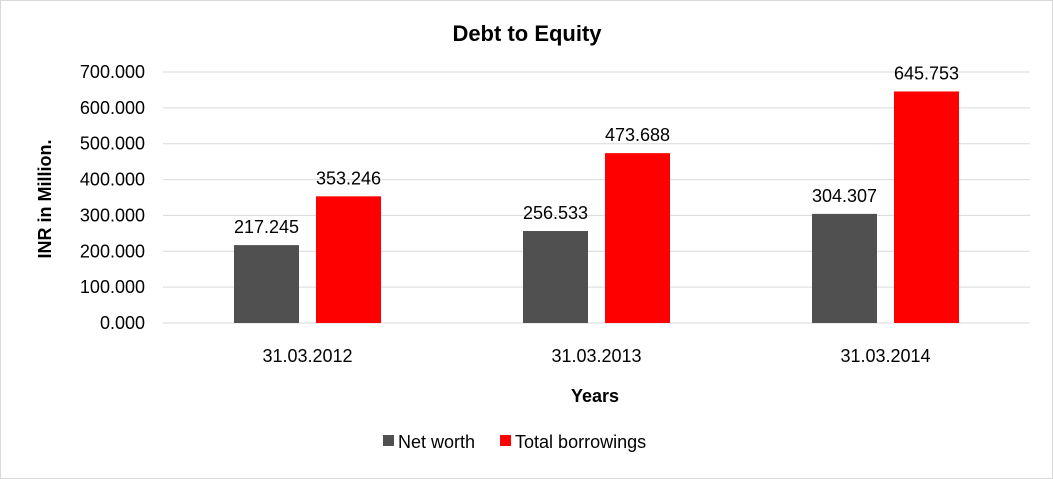 The image size is (1053, 479). I want to click on data-label: 645.753, so click(926, 73).